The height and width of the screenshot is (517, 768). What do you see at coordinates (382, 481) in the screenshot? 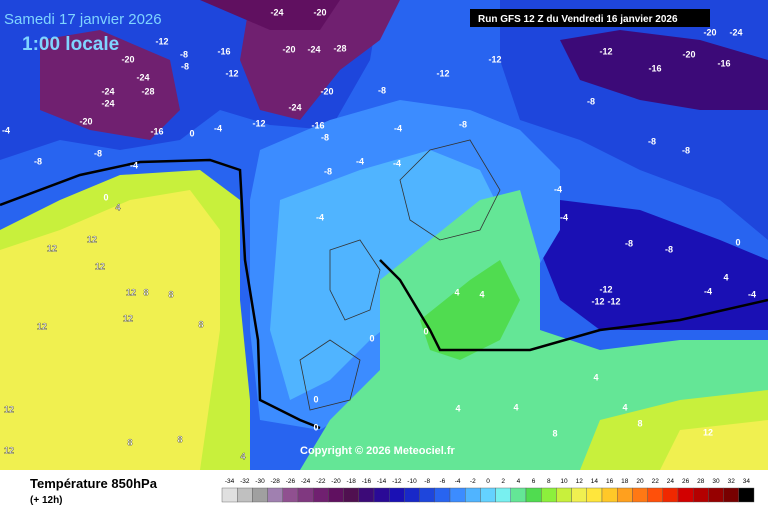
I see `scale-label: -14` at bounding box center [382, 481].